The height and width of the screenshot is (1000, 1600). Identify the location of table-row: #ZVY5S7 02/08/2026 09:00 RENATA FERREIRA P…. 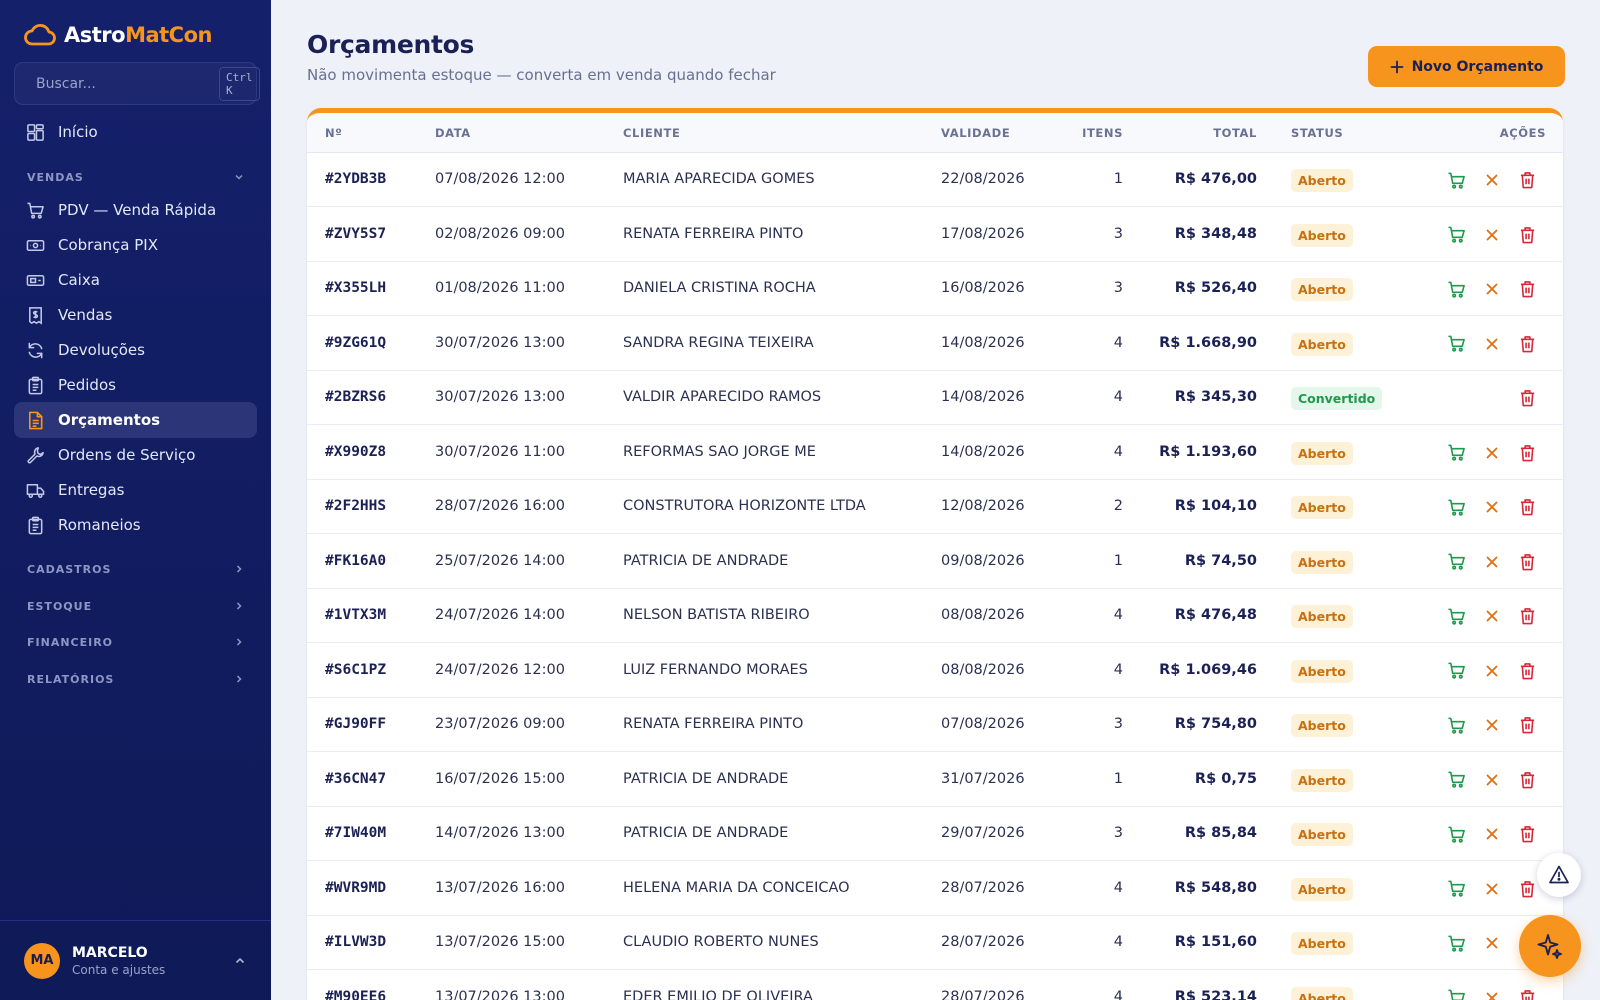
(935, 235).